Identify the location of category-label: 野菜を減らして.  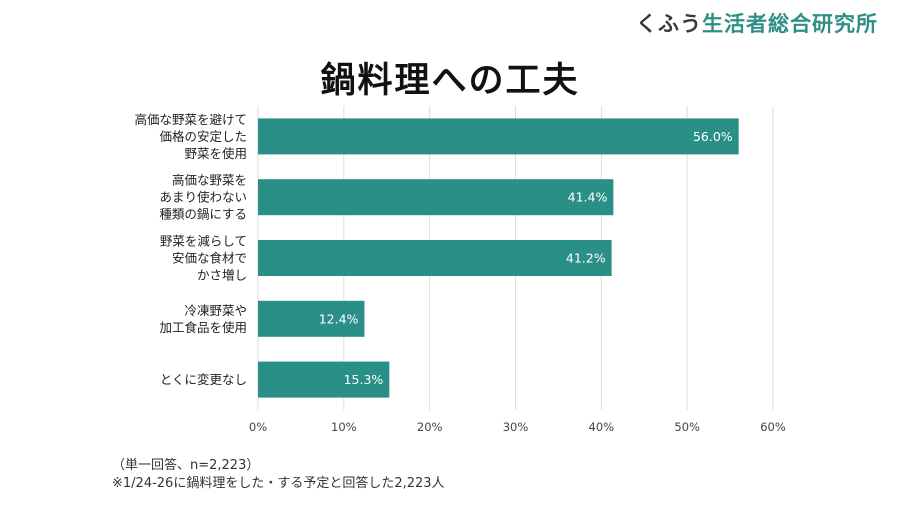
(203, 241).